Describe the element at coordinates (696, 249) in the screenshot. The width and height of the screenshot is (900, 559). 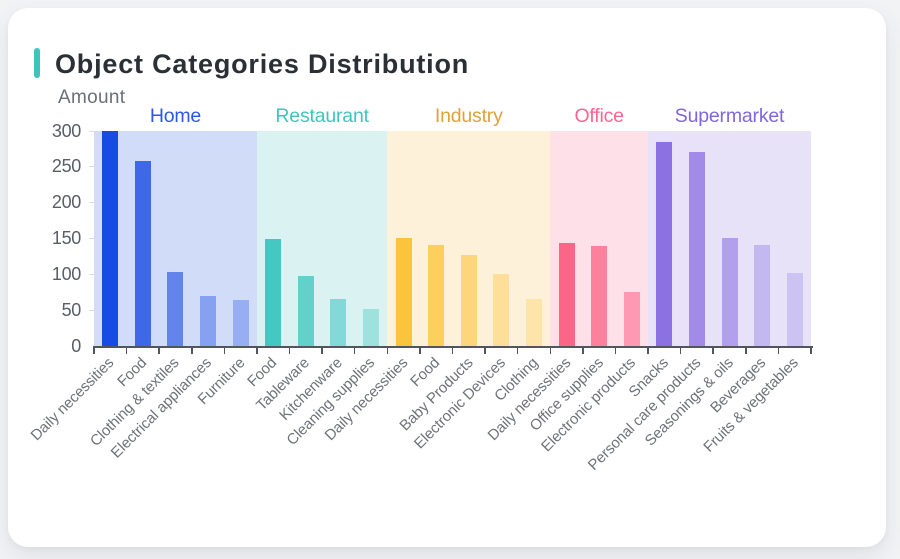
I see `bar-personal-care-products` at that location.